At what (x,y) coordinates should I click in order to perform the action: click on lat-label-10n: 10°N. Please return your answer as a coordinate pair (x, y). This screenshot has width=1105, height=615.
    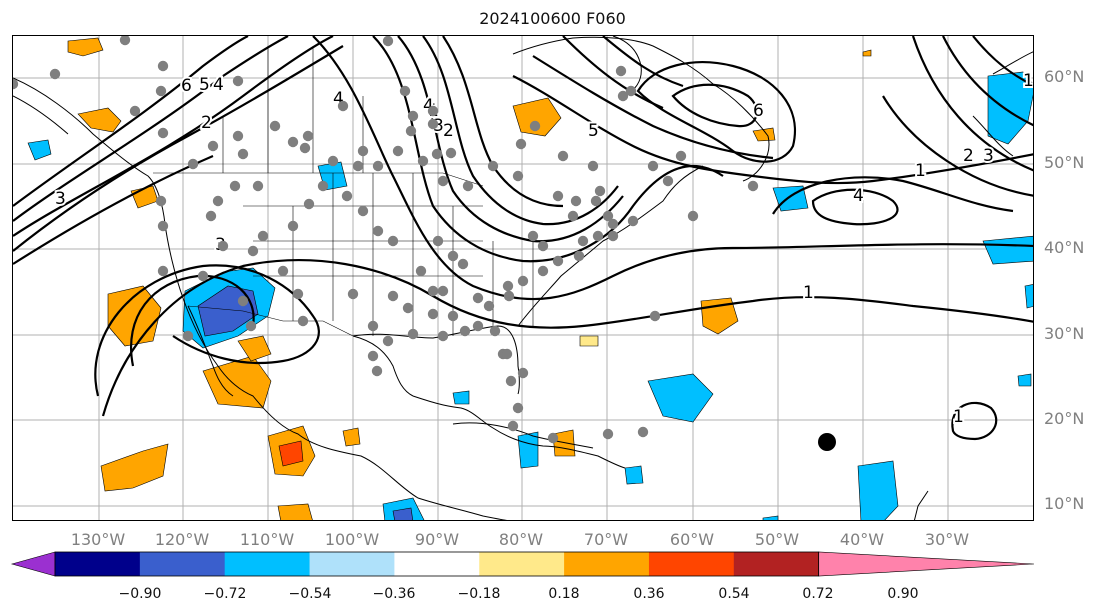
    Looking at the image, I should click on (1064, 503).